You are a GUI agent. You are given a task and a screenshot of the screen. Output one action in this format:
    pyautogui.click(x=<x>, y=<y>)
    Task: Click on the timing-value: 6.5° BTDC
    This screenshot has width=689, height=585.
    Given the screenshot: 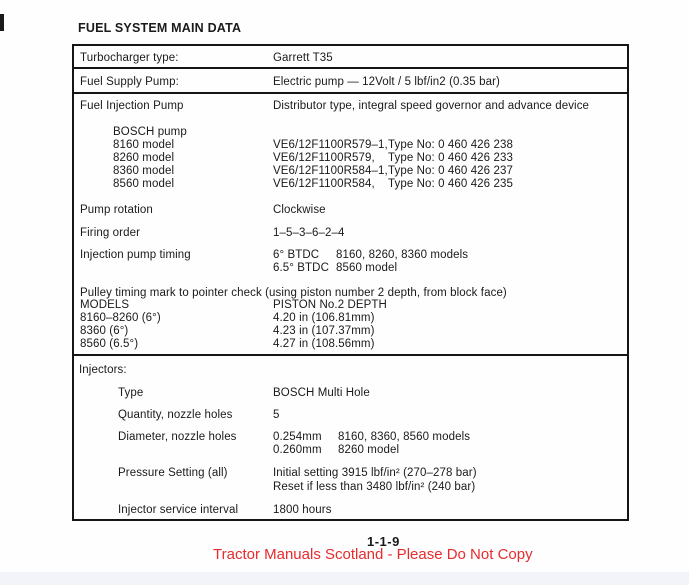 What is the action you would take?
    pyautogui.click(x=301, y=268)
    